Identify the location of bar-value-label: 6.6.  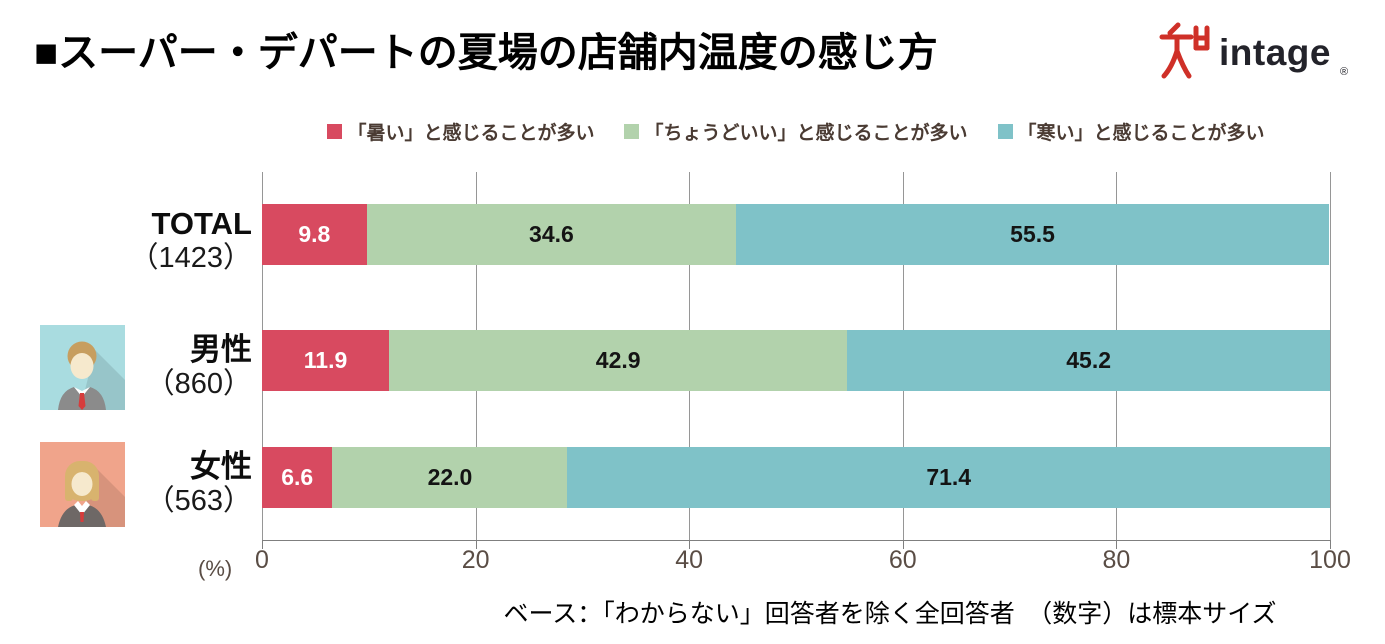
(297, 477).